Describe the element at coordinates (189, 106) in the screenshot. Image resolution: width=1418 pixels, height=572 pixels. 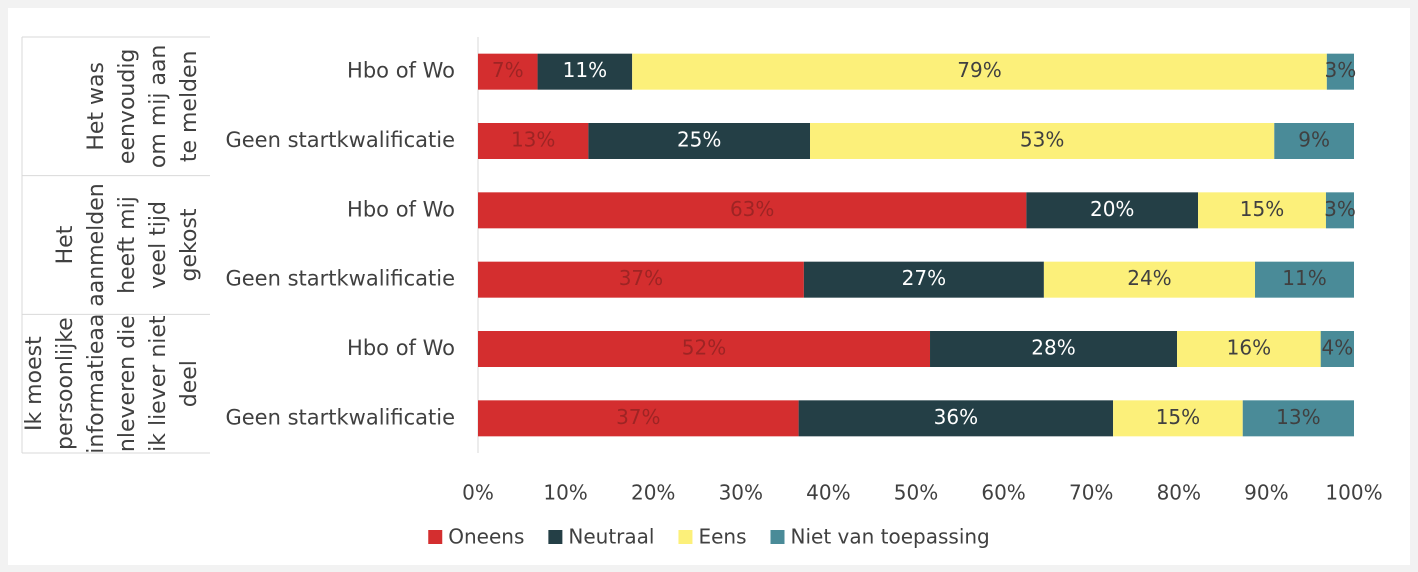
I see `group-label: te melden` at that location.